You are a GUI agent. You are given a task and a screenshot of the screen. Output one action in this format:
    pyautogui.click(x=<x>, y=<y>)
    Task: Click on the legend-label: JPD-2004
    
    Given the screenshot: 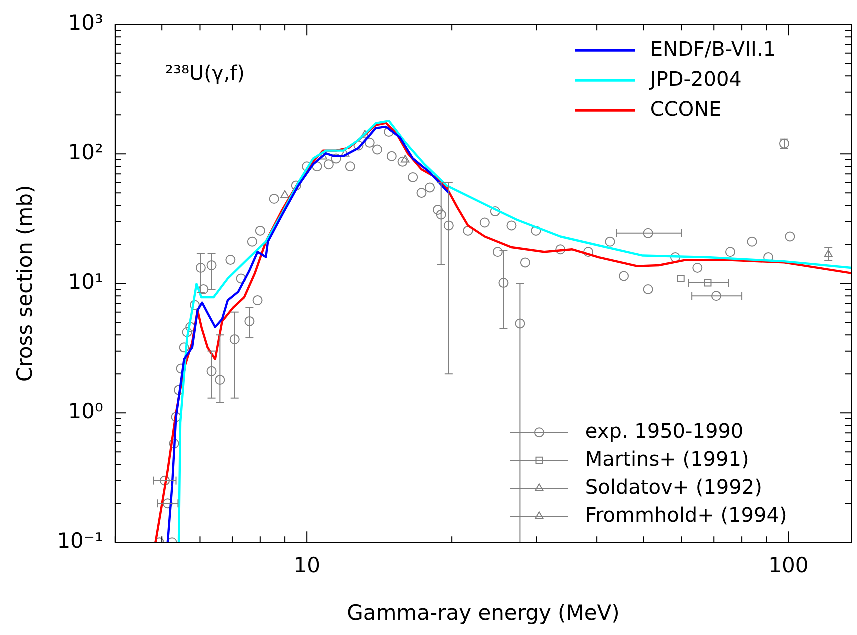 What is the action you would take?
    pyautogui.click(x=695, y=78)
    